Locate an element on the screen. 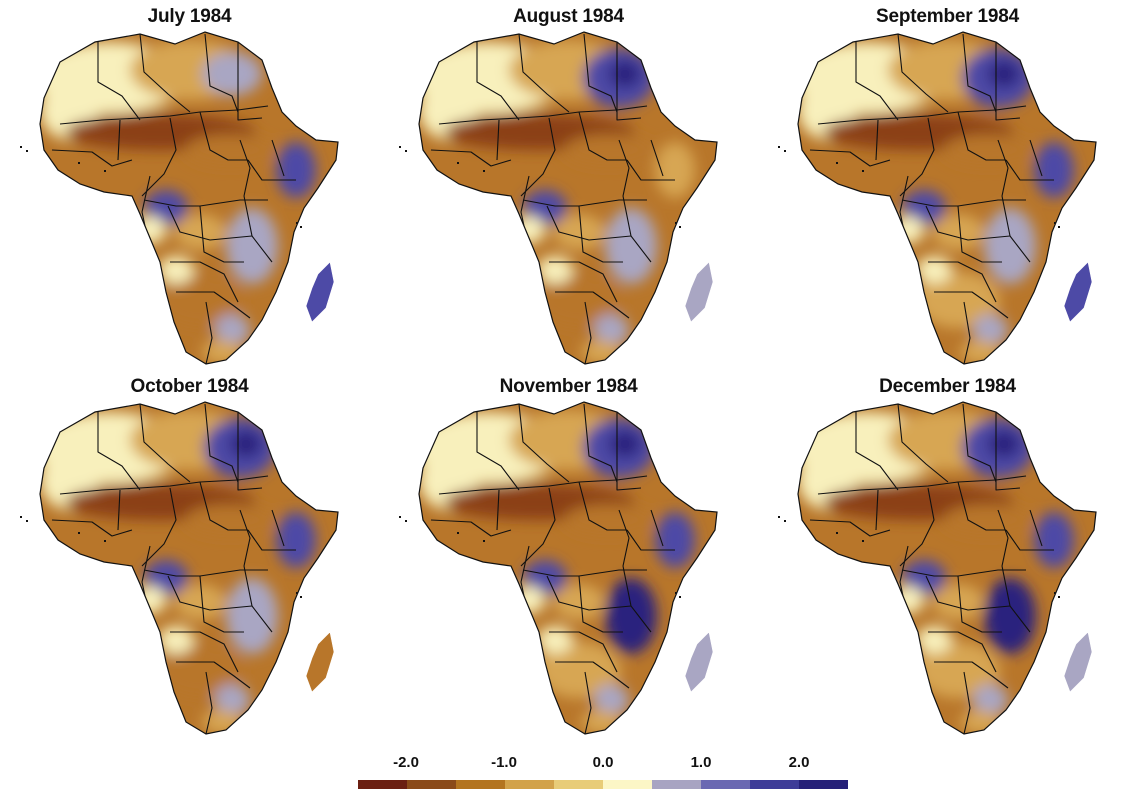 The image size is (1137, 789). legend-tick-label: -1.0 is located at coordinates (504, 762).